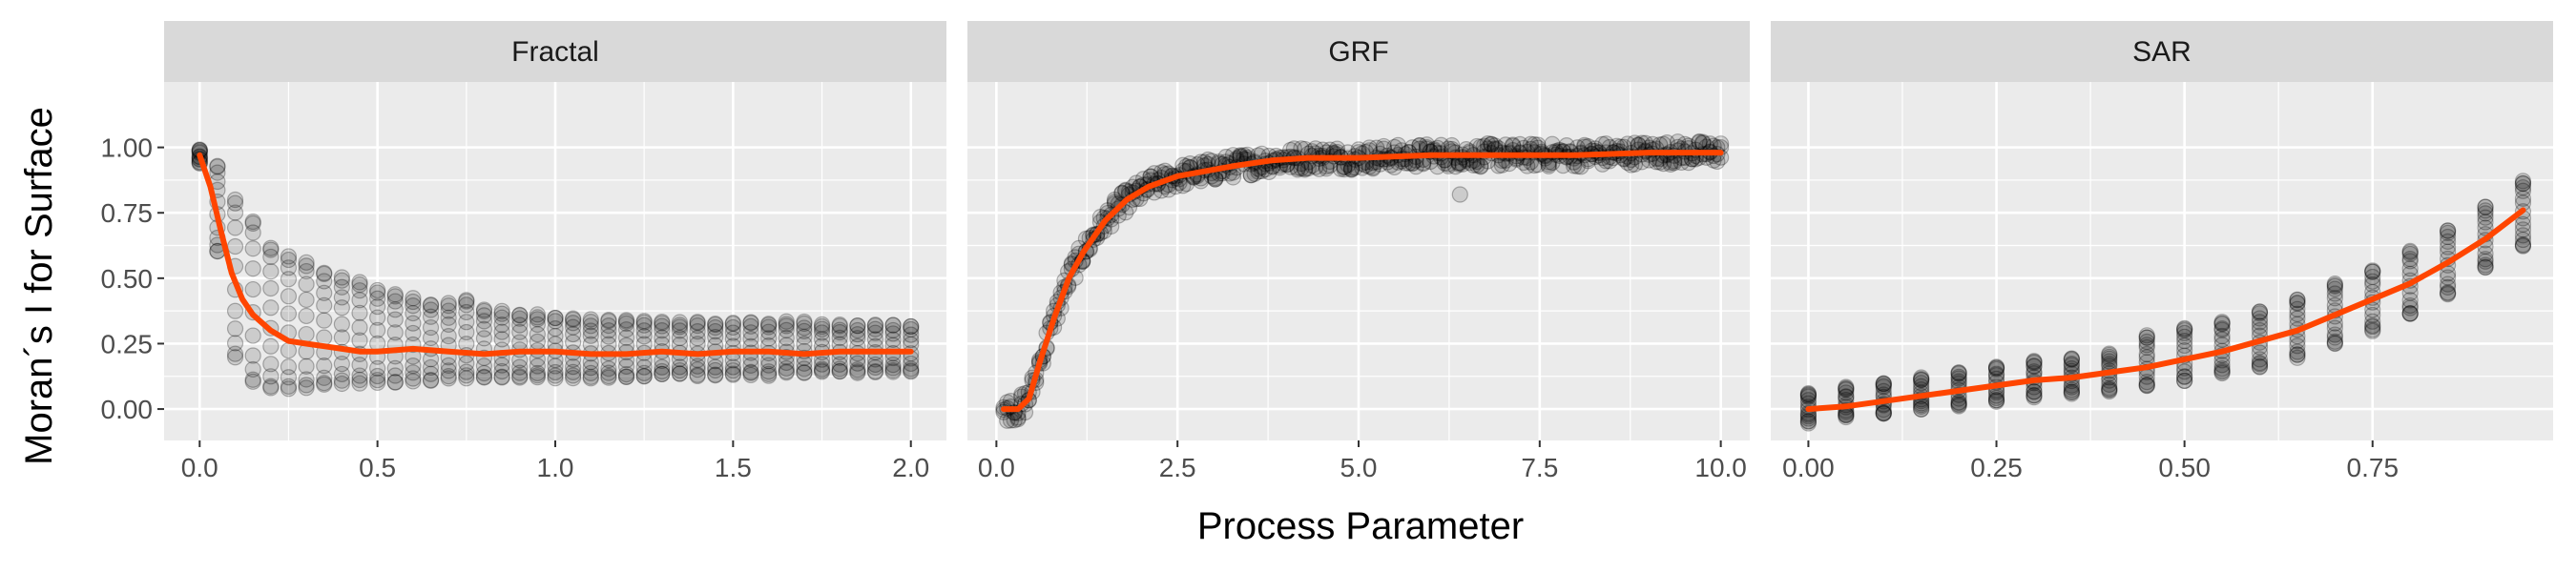 This screenshot has height=572, width=2576. I want to click on x-tick-label: 0.5, so click(377, 468).